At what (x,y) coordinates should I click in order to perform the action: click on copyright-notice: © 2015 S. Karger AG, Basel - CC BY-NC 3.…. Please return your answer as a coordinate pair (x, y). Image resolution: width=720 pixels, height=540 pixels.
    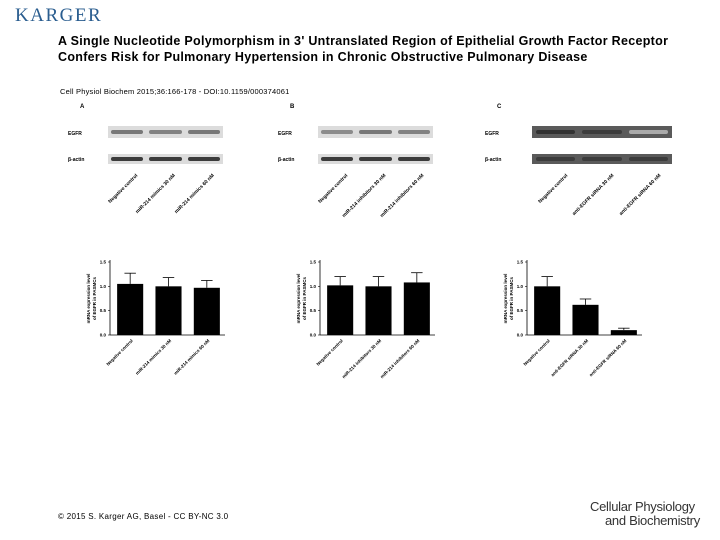
    Looking at the image, I should click on (143, 516).